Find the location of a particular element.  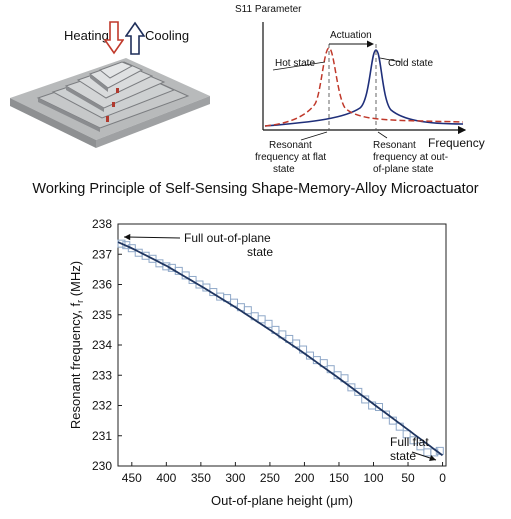

x-axis-label: Out-of-plane height (μm) is located at coordinates (282, 500).